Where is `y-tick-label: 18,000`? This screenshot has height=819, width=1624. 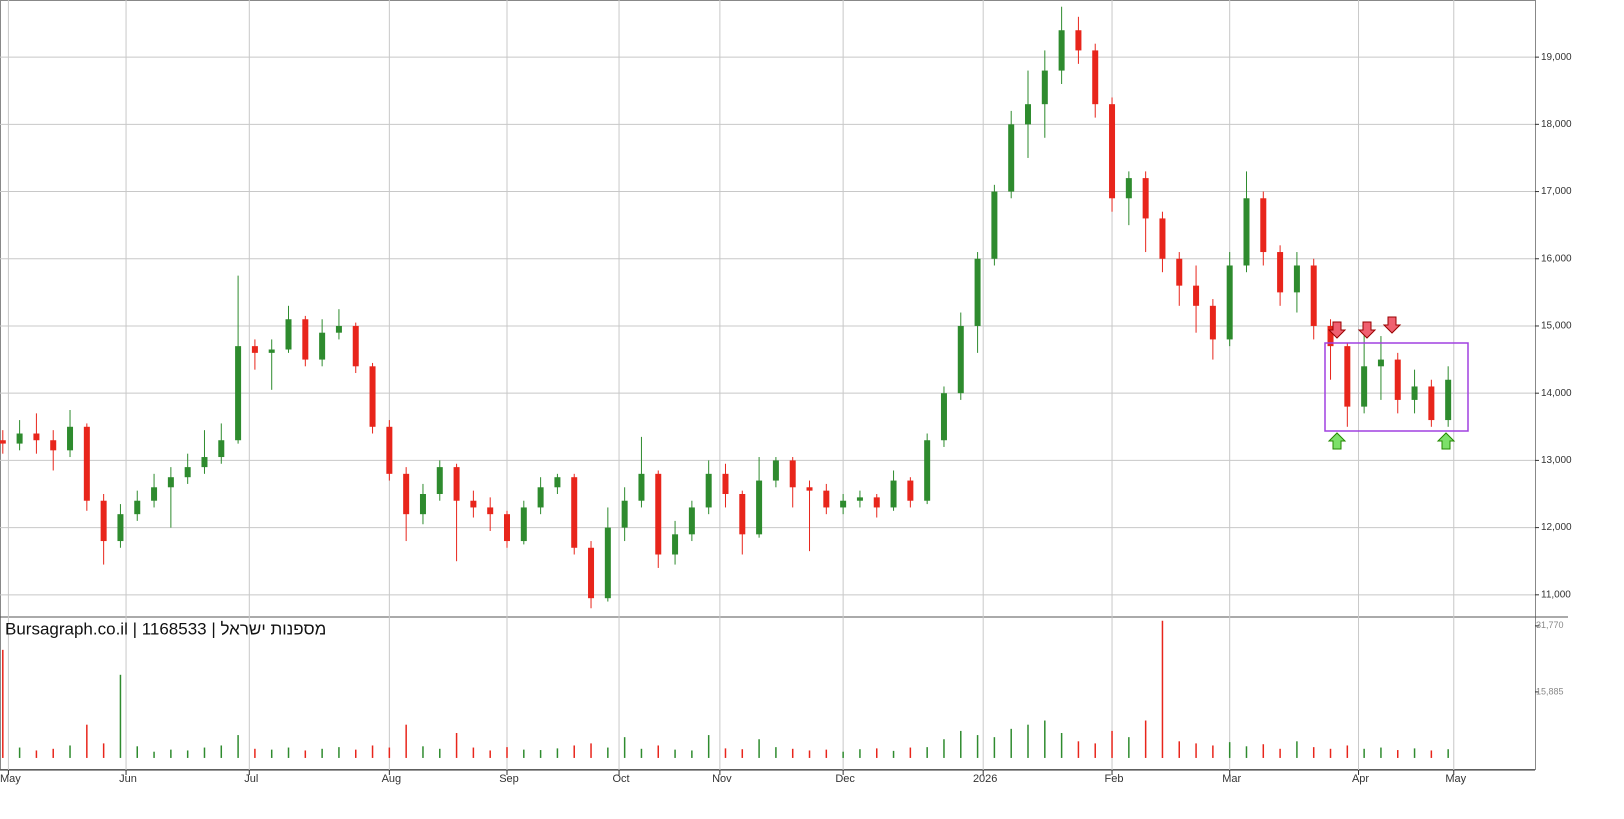
y-tick-label: 18,000 is located at coordinates (1556, 124).